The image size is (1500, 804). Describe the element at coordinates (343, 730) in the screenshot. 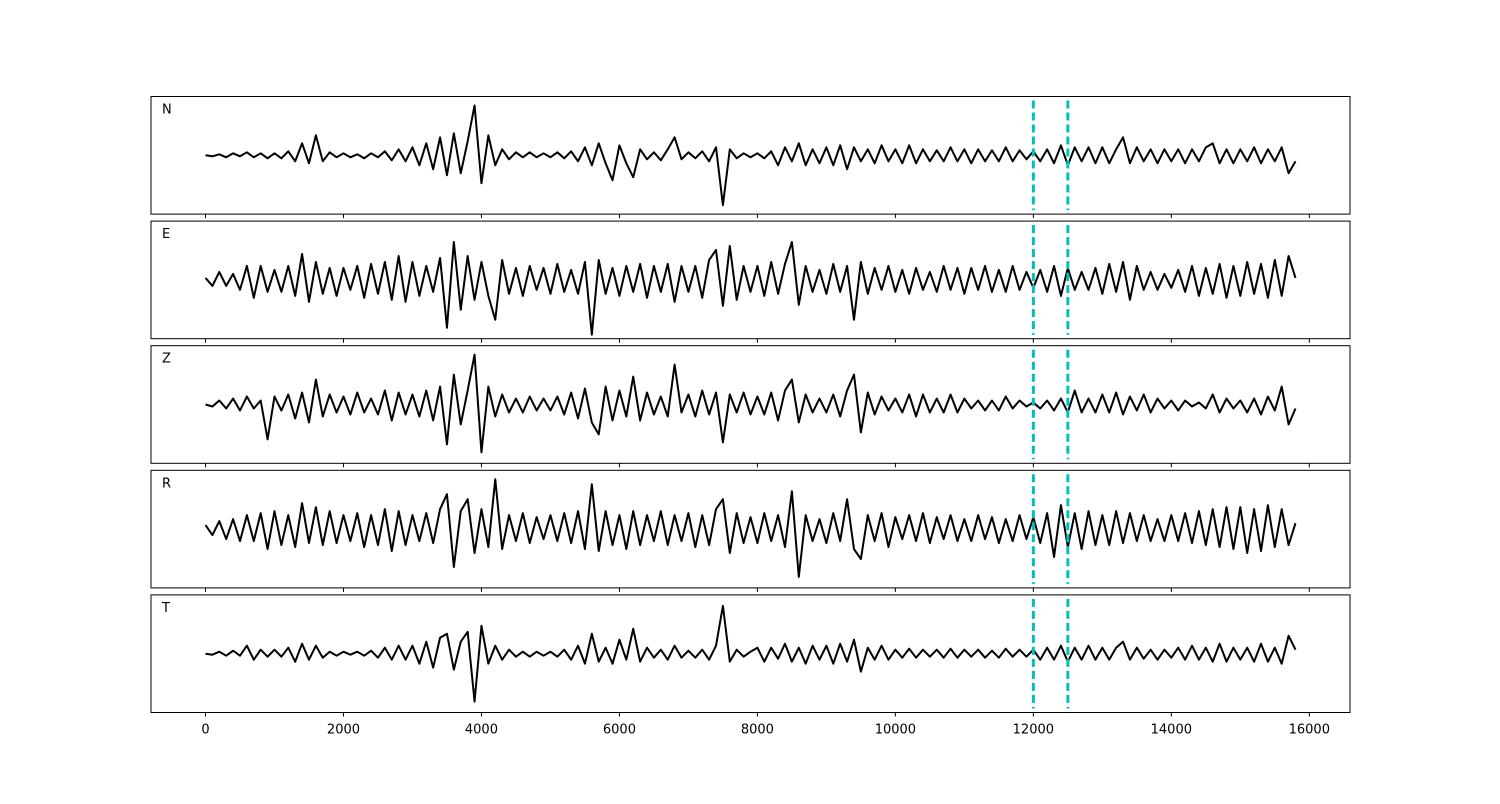

I see `x-tick-label: 2000` at that location.